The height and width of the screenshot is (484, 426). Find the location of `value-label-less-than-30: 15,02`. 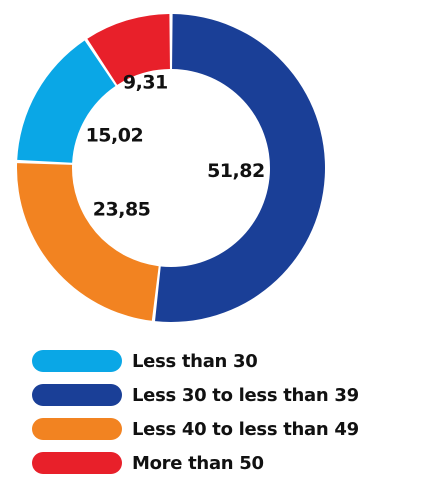

value-label-less-than-30: 15,02 is located at coordinates (115, 136).